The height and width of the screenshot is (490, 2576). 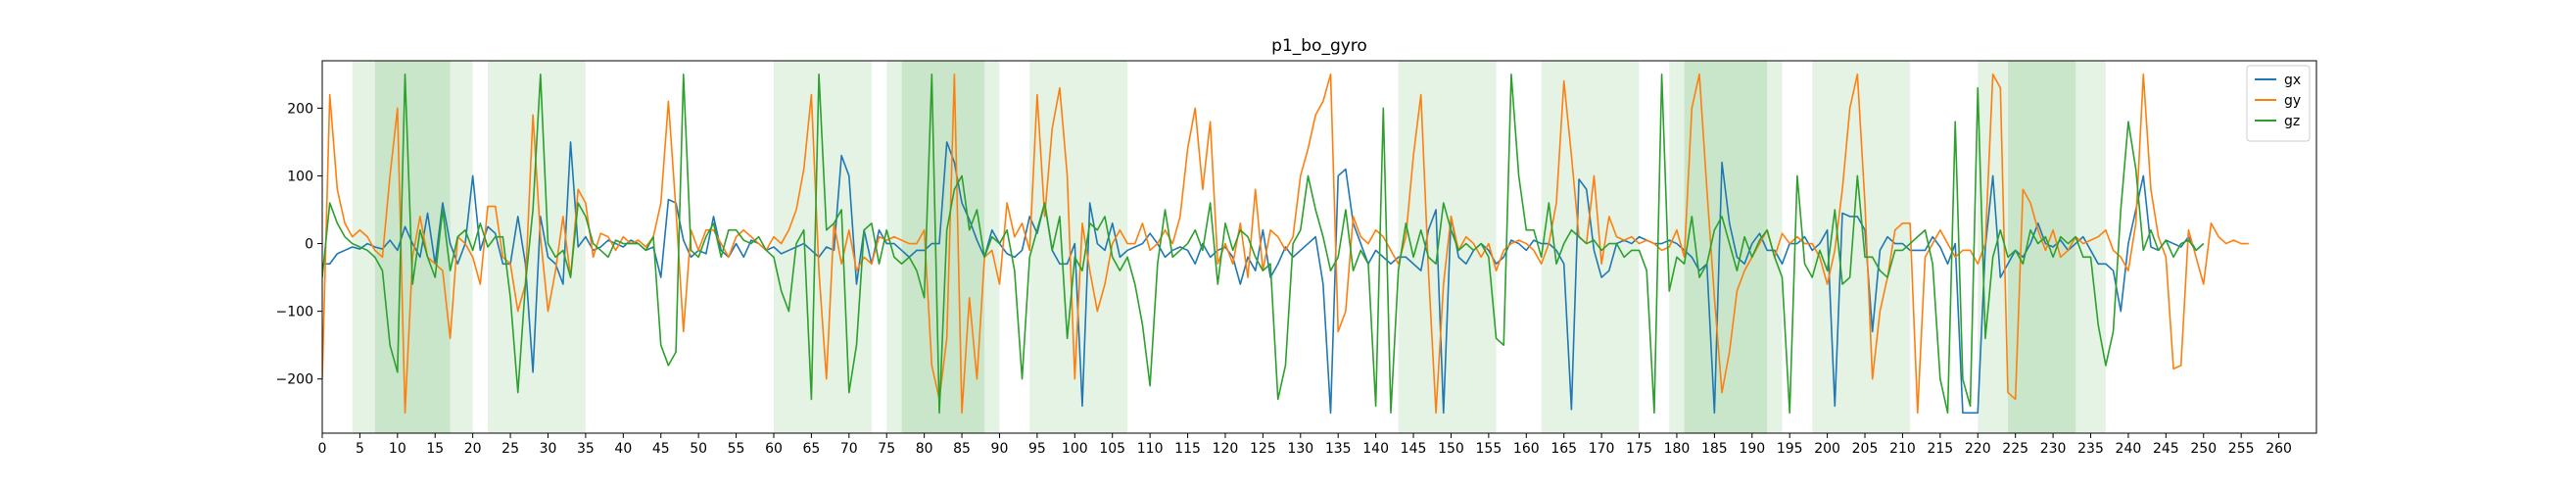 What do you see at coordinates (2129, 449) in the screenshot?
I see `x-tick-label: 240` at bounding box center [2129, 449].